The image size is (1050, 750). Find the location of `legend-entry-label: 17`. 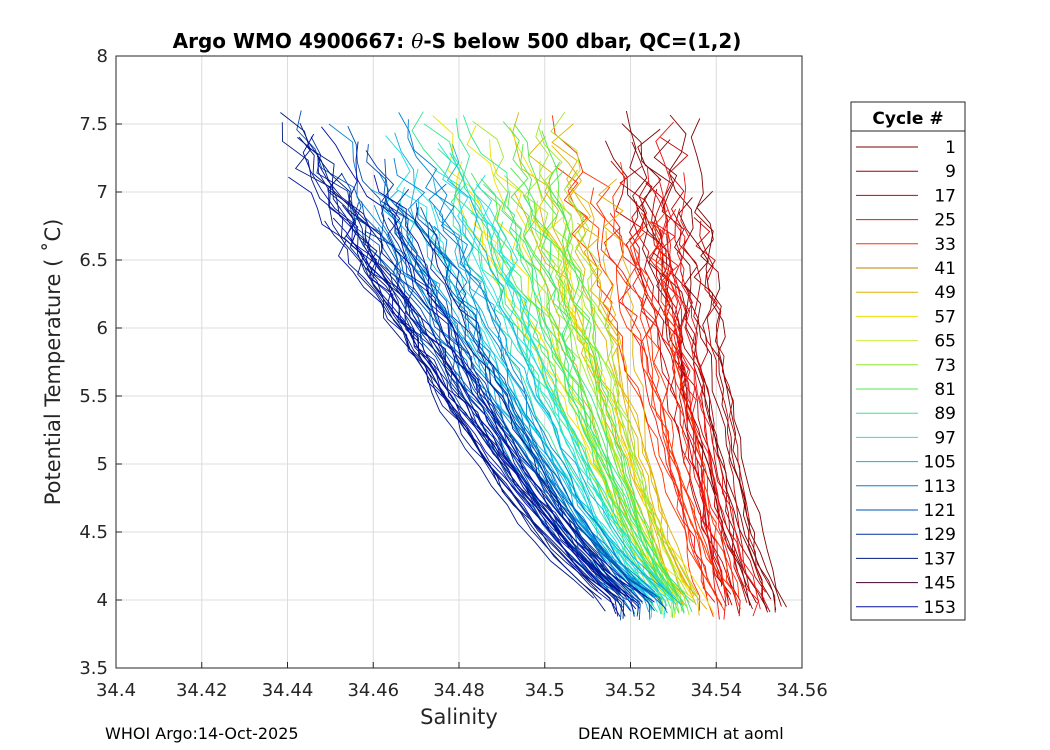

legend-entry-label: 17 is located at coordinates (945, 196).